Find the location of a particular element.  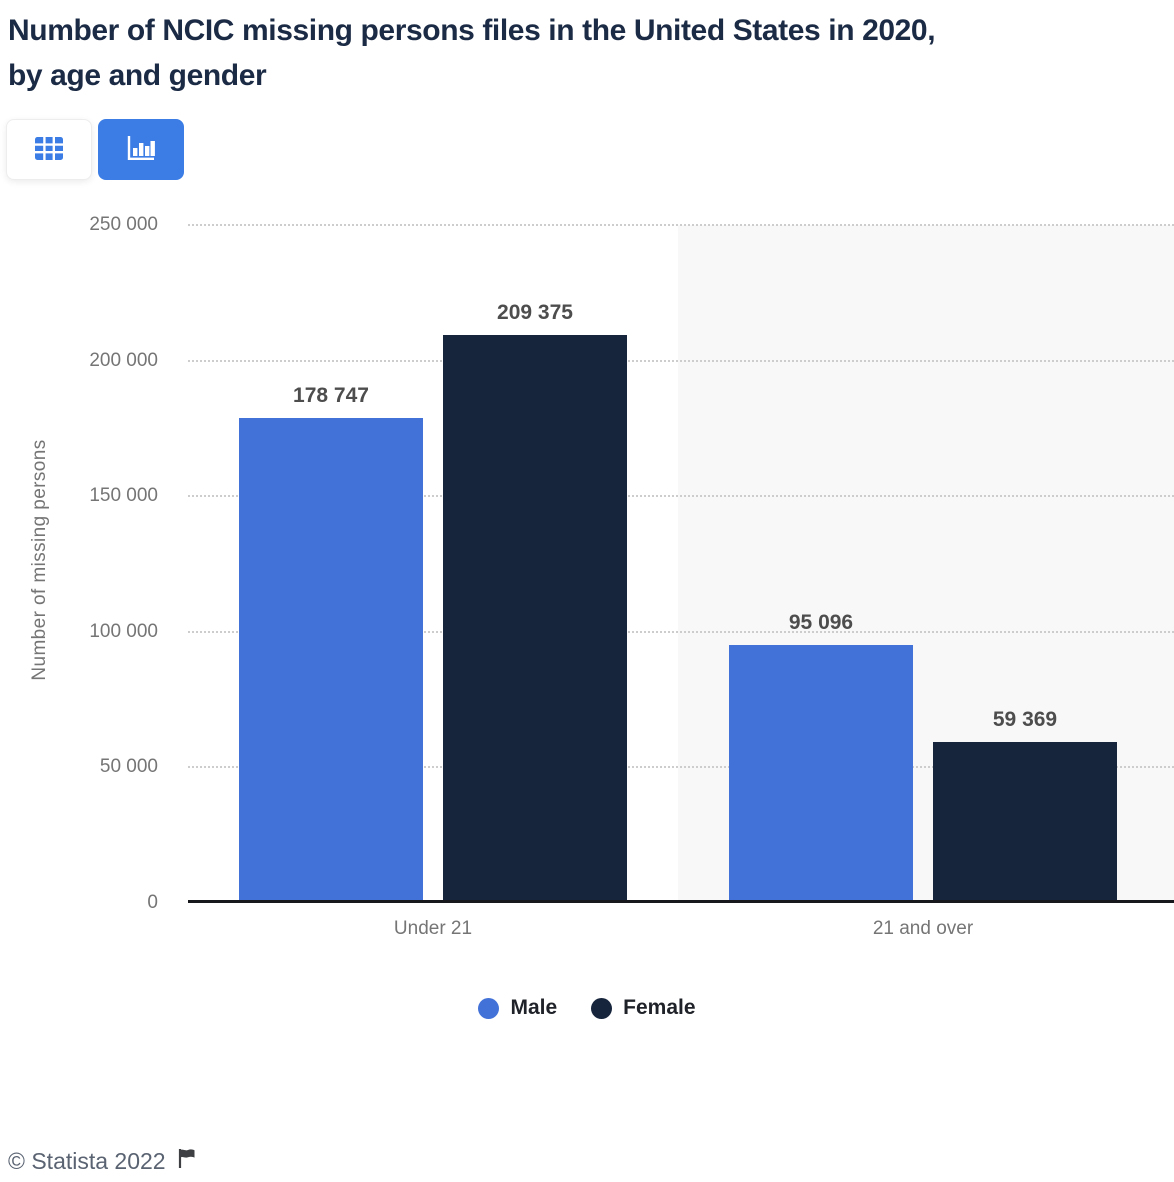

bar-value-label: 209 375 is located at coordinates (535, 313).